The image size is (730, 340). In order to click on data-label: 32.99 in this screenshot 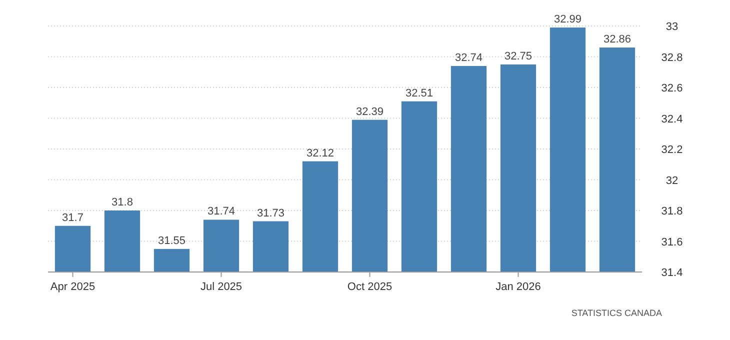, I will do `click(568, 20)`.